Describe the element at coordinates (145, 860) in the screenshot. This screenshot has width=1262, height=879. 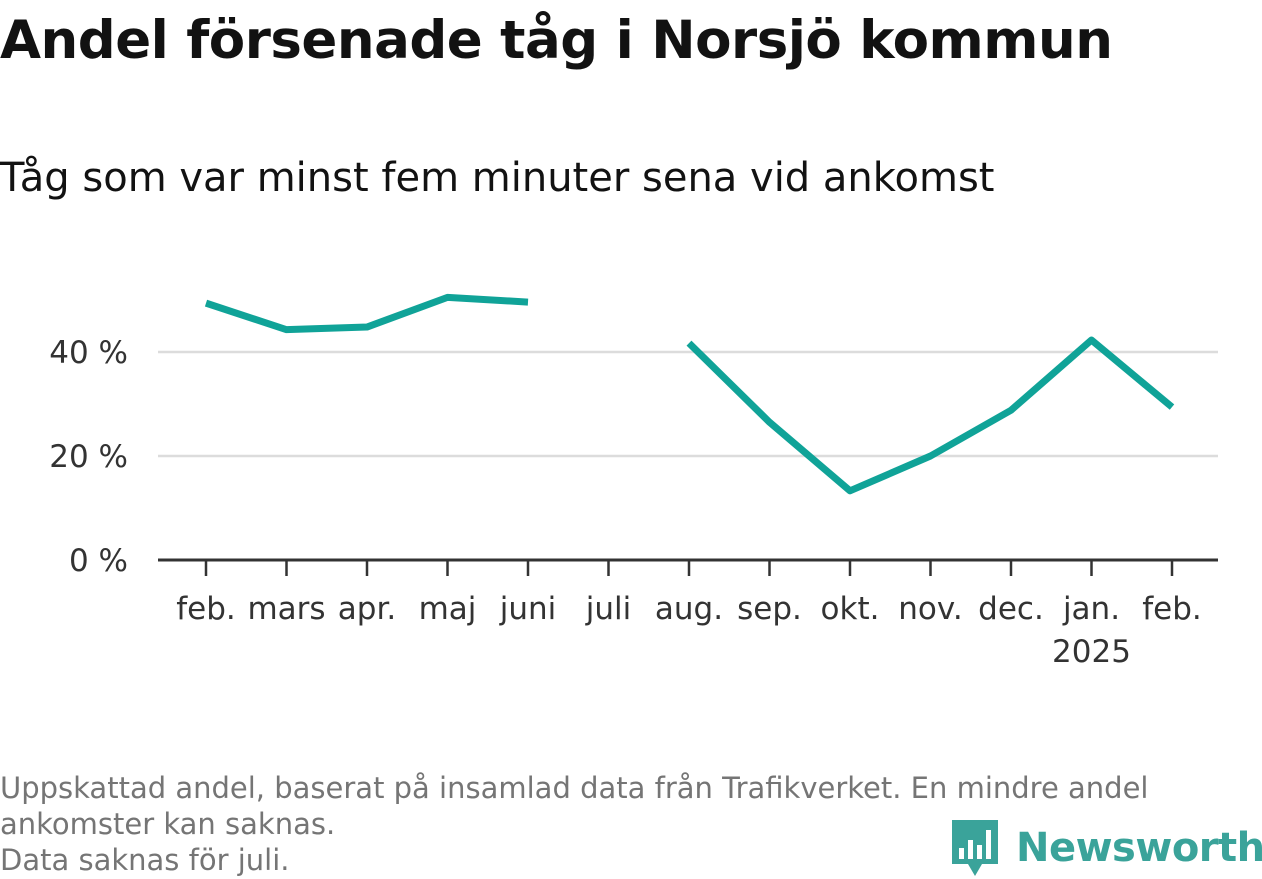
I see `footer-note-line-3: Data saknas för juli.` at that location.